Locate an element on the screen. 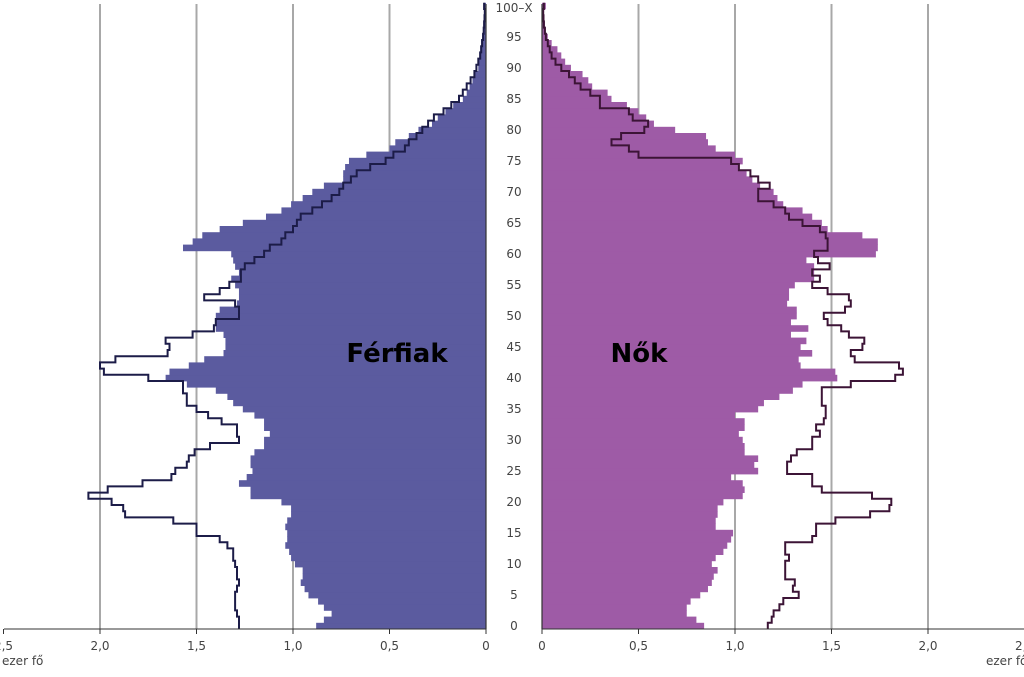 This screenshot has height=677, width=1024. age-tick-label: 80 is located at coordinates (513, 130).